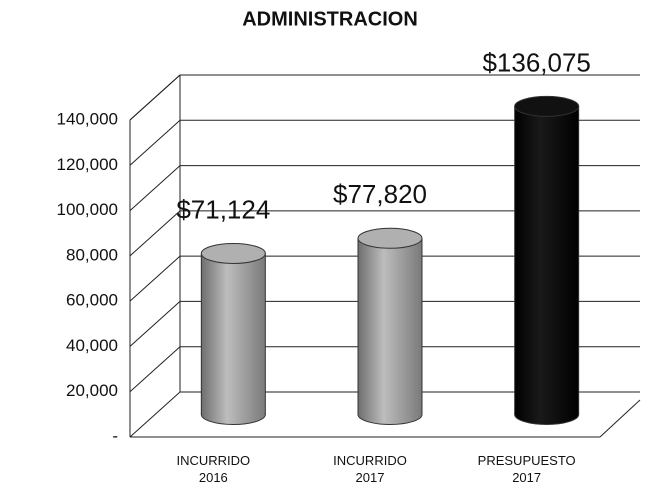  What do you see at coordinates (92, 390) in the screenshot?
I see `y-tick-label: 20,000` at bounding box center [92, 390].